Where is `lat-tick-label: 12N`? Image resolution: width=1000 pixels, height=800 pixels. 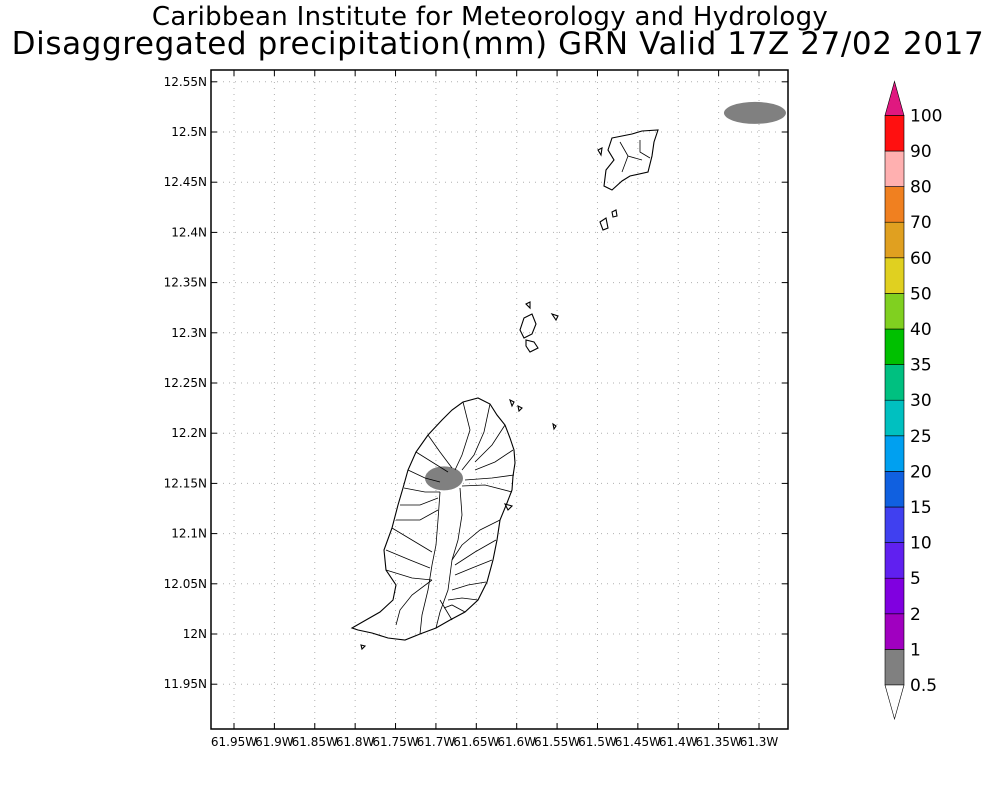
lat-tick-label: 12N is located at coordinates (195, 634).